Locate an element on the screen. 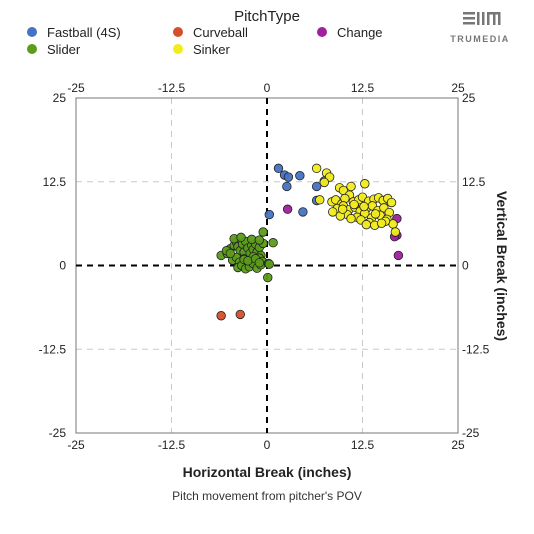 This screenshot has height=534, width=534. chart-caption: Pitch movement from pitcher's POV is located at coordinates (267, 496).